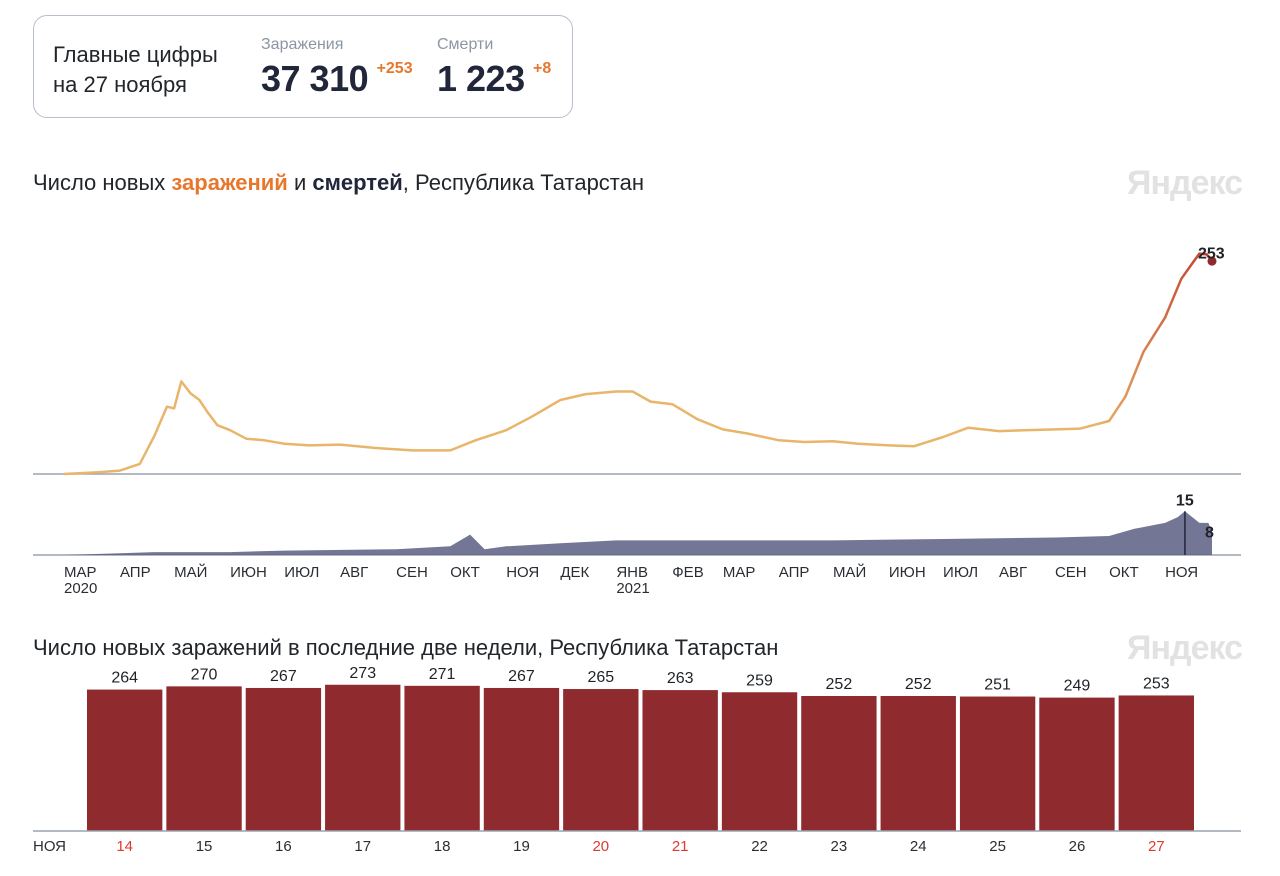  Describe the element at coordinates (759, 846) in the screenshot. I see `bar-category-label: 22` at that location.